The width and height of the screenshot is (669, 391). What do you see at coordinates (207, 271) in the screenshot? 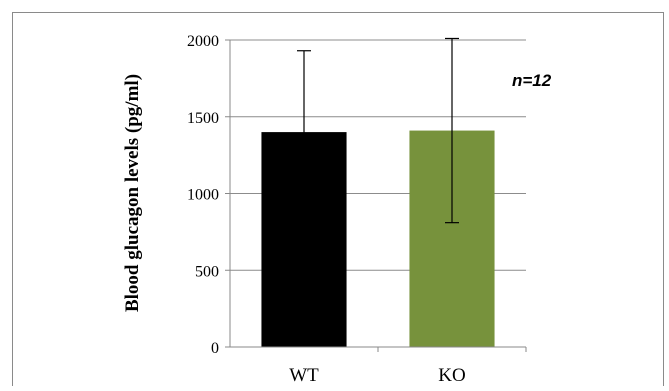
I see `y-tick-label-1: 500` at bounding box center [207, 271].